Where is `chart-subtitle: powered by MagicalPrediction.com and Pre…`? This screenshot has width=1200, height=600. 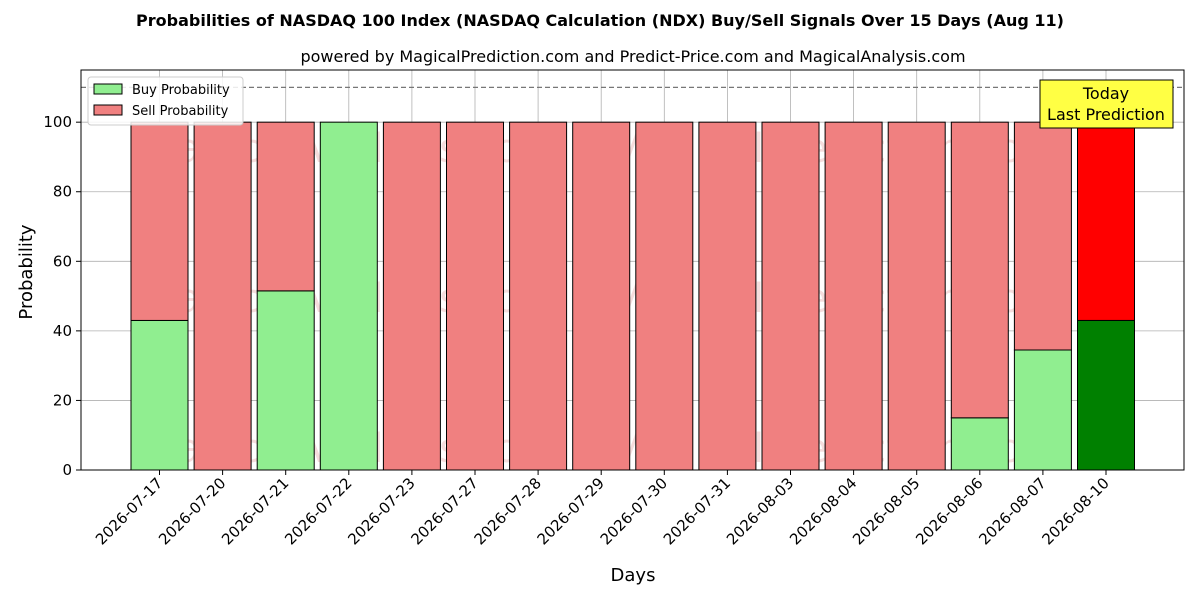
chart-subtitle: powered by MagicalPrediction.com and Pre… is located at coordinates (632, 56).